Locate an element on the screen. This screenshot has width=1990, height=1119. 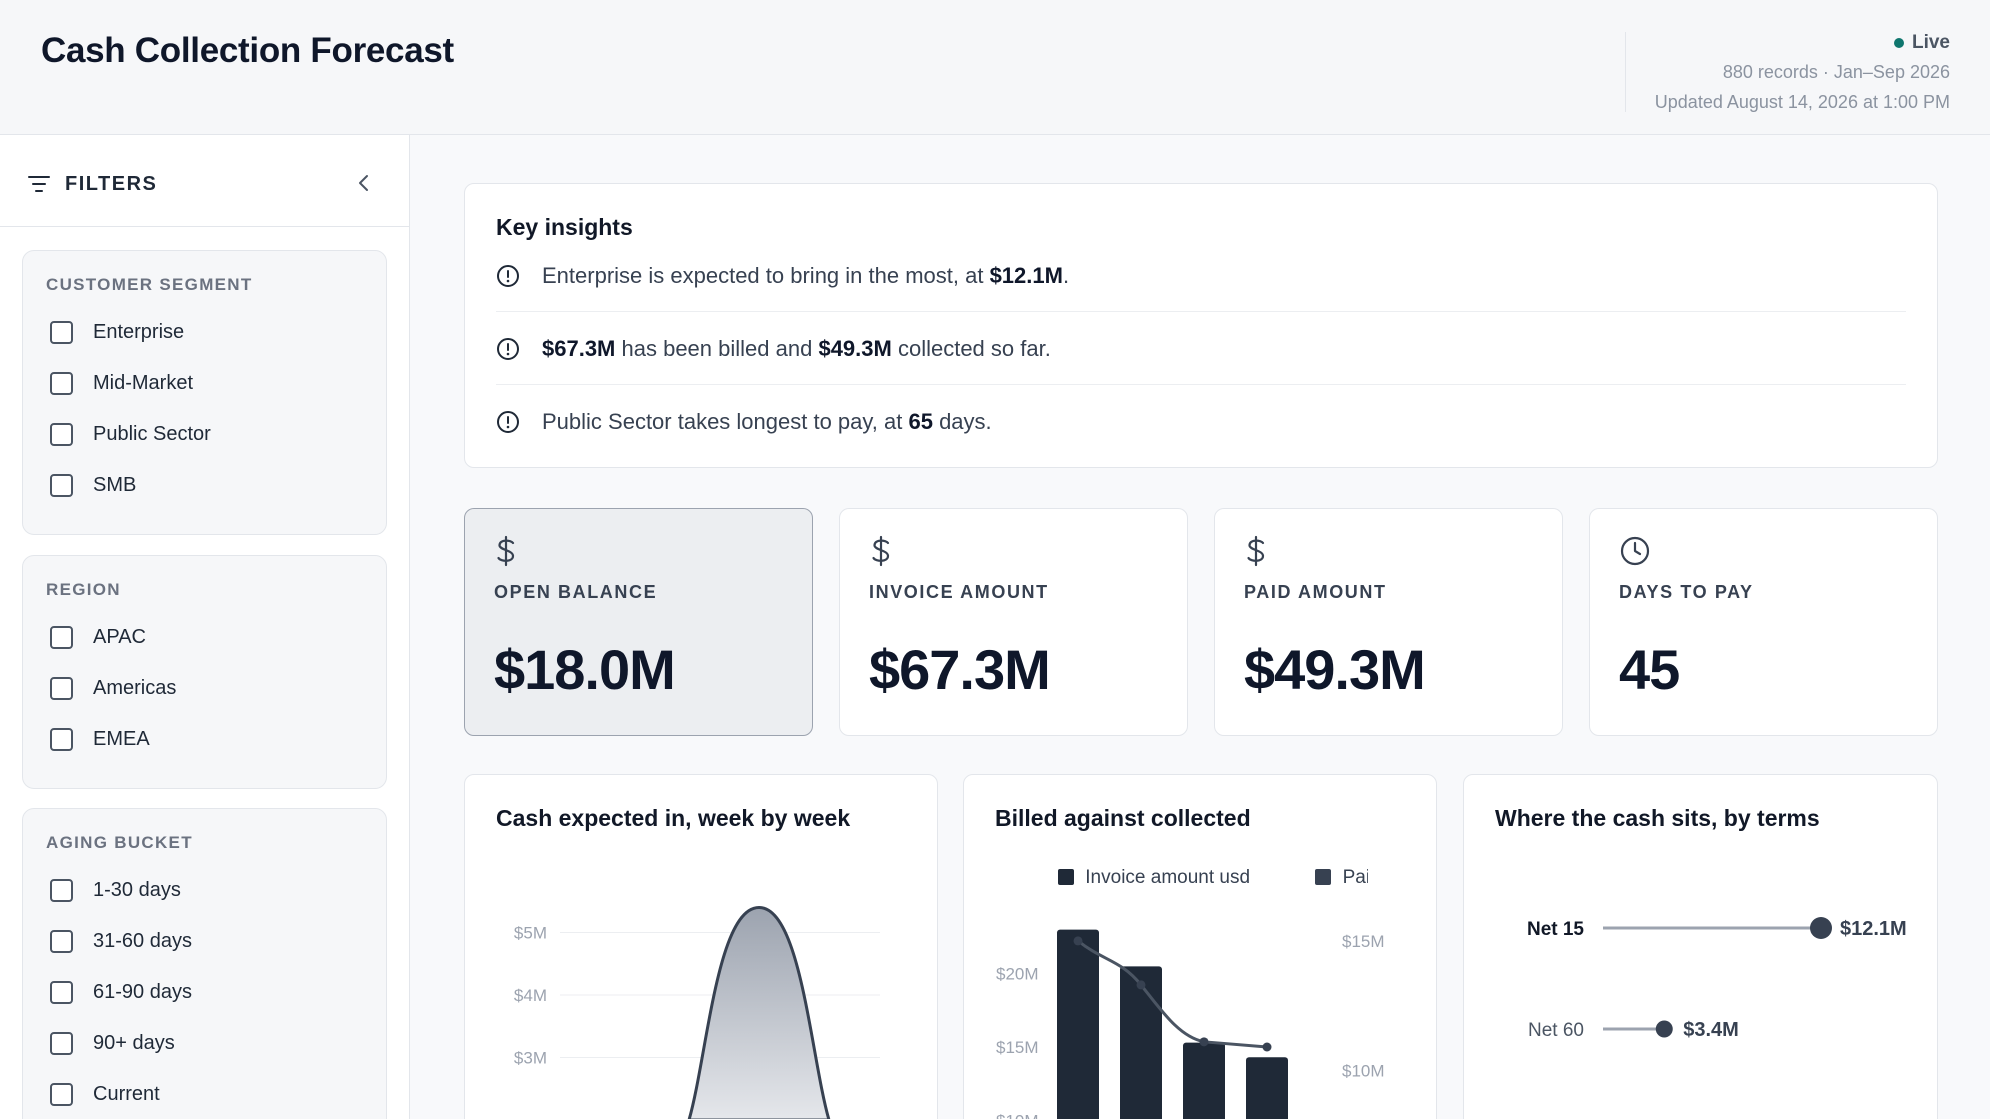
area-series is located at coordinates (759, 1012).